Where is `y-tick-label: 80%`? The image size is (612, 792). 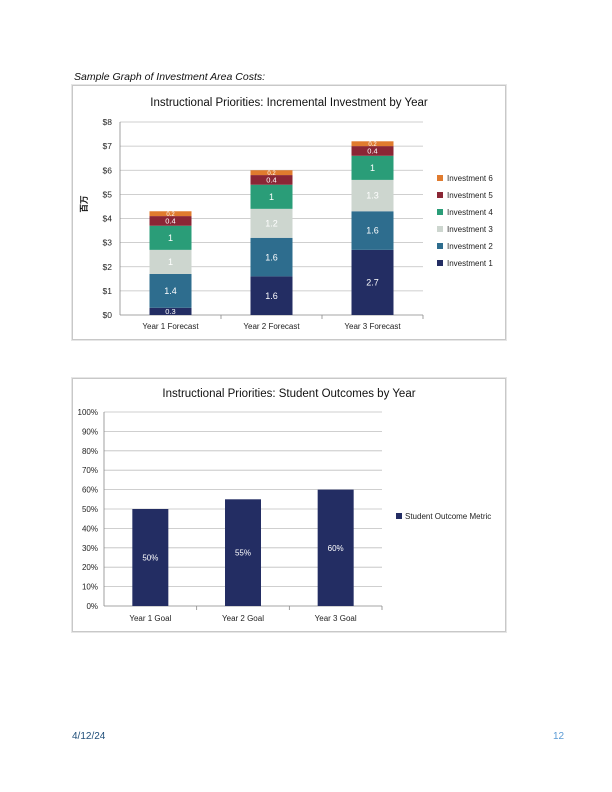
y-tick-label: 80% is located at coordinates (90, 451).